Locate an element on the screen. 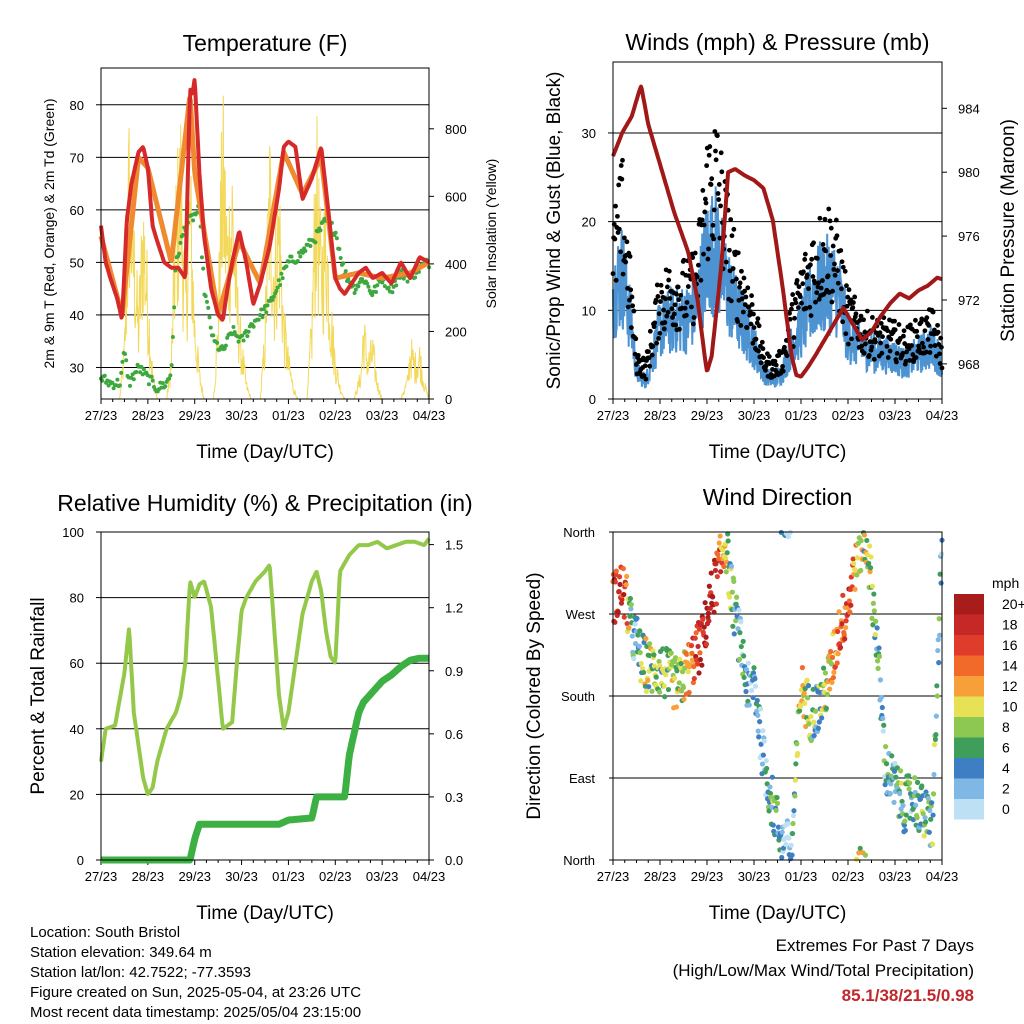 This screenshot has height=1024, width=1024. humidity-xlabel: Time (Day/UTC) is located at coordinates (265, 913).